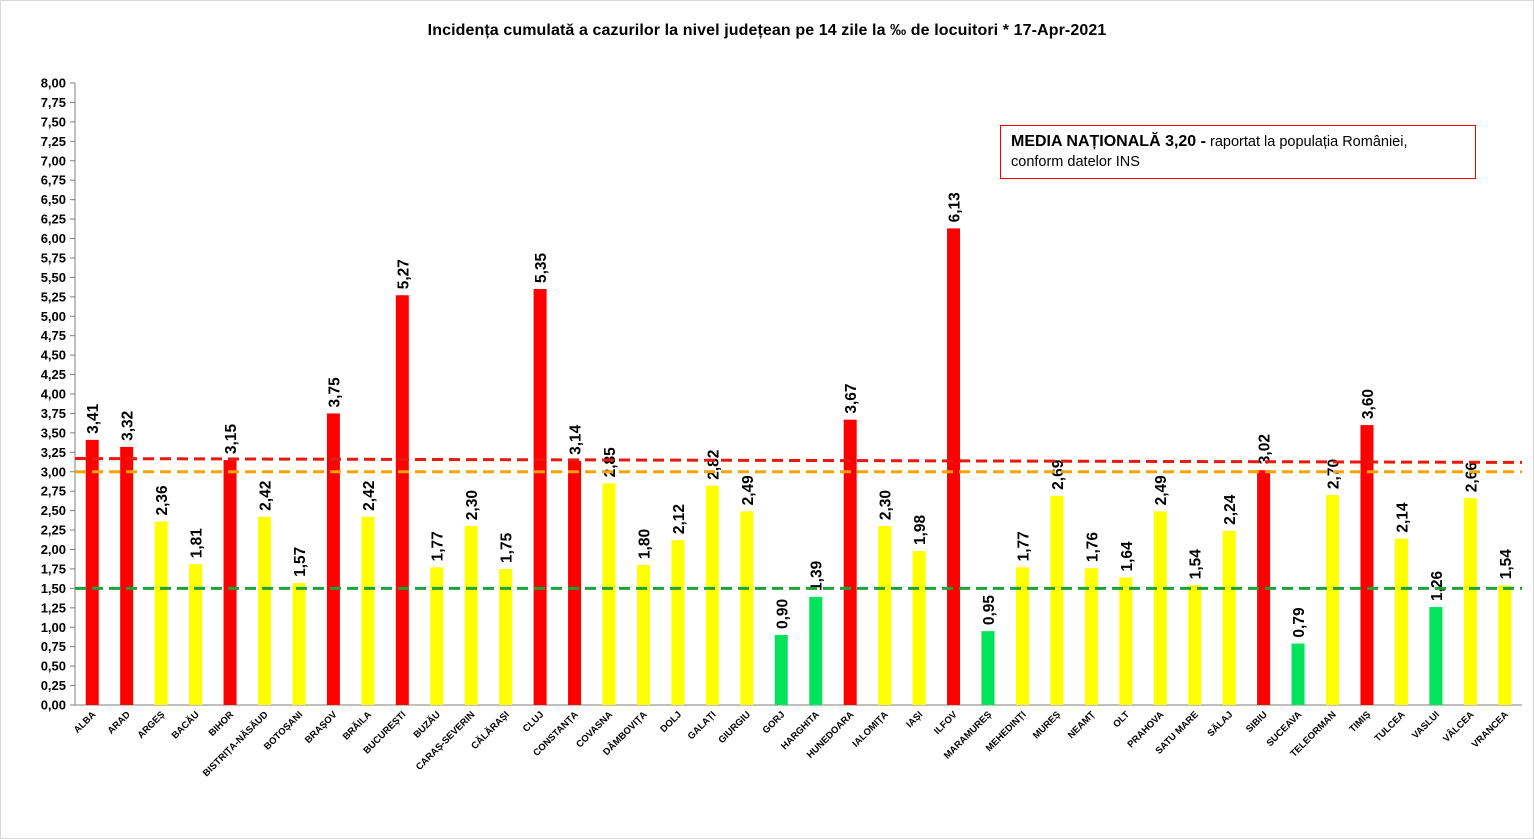  I want to click on y-tick-label: 4,75, so click(53, 335).